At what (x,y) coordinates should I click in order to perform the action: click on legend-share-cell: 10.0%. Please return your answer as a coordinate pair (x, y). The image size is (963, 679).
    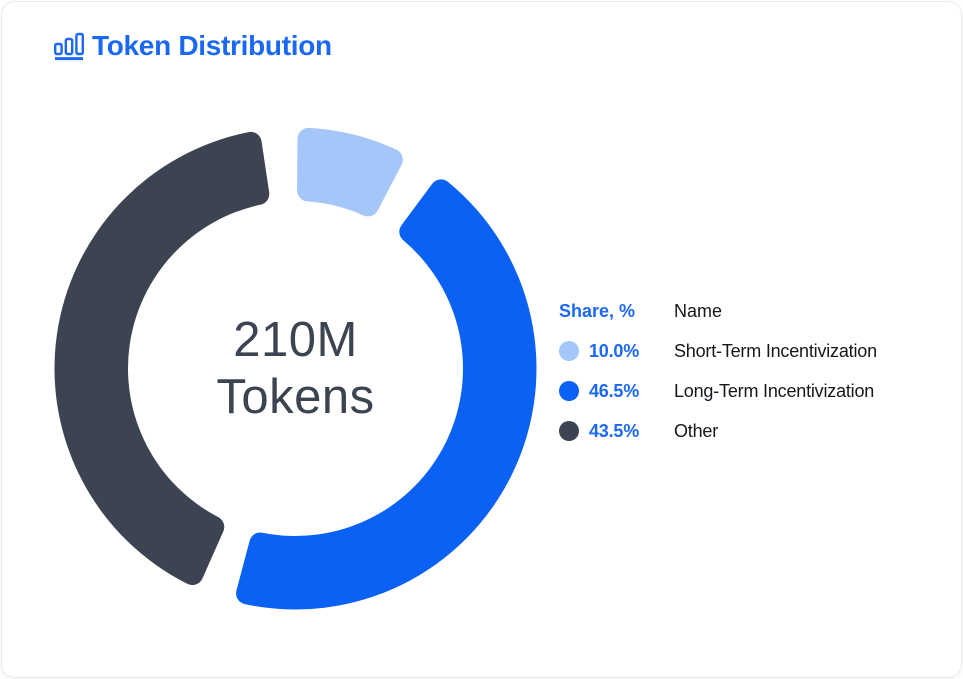
    Looking at the image, I should click on (616, 351).